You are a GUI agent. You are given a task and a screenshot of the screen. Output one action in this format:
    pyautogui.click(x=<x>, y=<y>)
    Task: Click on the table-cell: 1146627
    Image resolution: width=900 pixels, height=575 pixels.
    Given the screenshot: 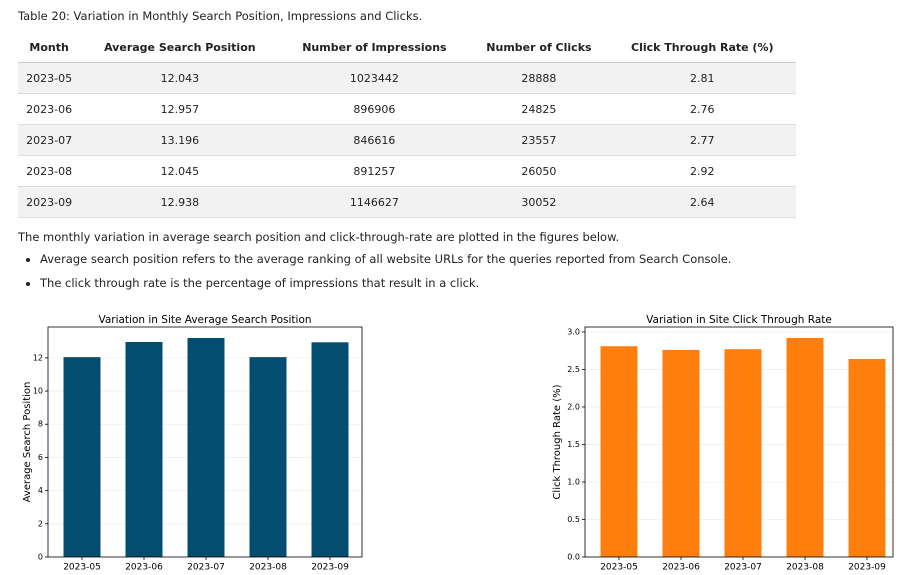 What is the action you would take?
    pyautogui.click(x=374, y=202)
    